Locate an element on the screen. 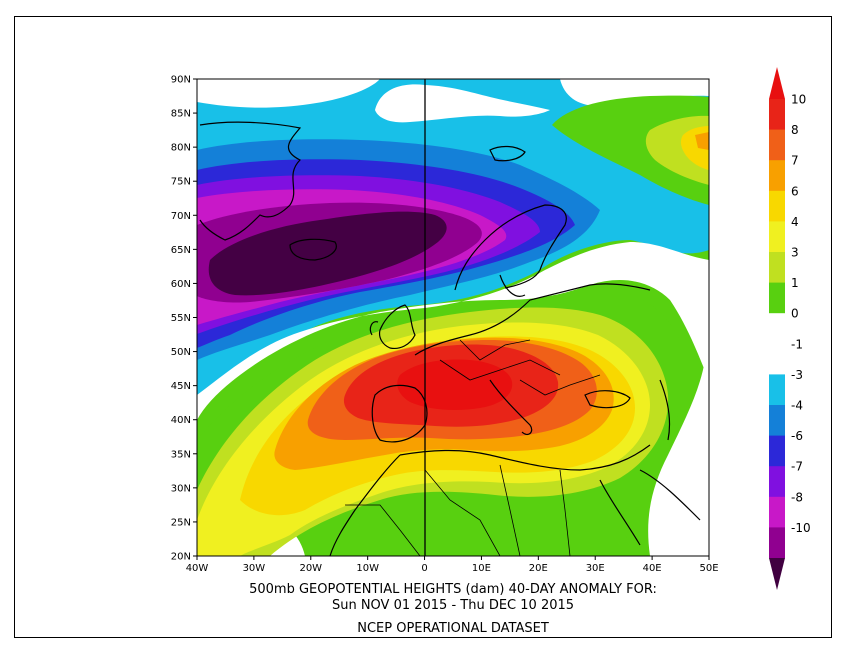 The height and width of the screenshot is (655, 847). colorbar-label: -4 is located at coordinates (797, 406).